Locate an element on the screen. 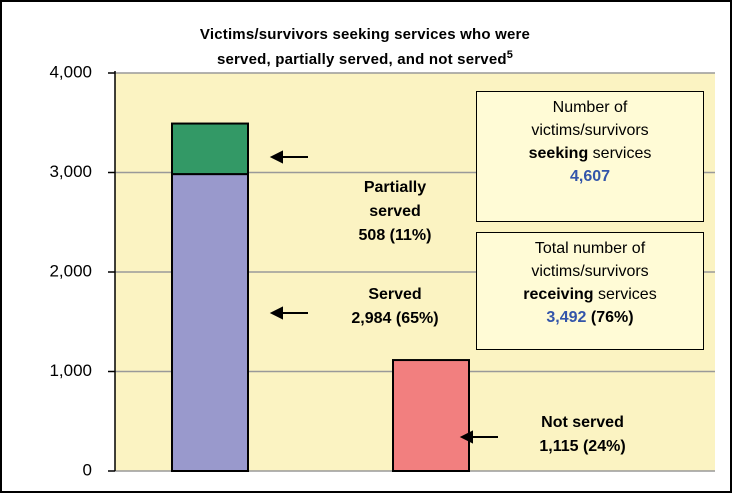 The image size is (732, 493). title-line: served, partially served, and not served is located at coordinates (361, 59).